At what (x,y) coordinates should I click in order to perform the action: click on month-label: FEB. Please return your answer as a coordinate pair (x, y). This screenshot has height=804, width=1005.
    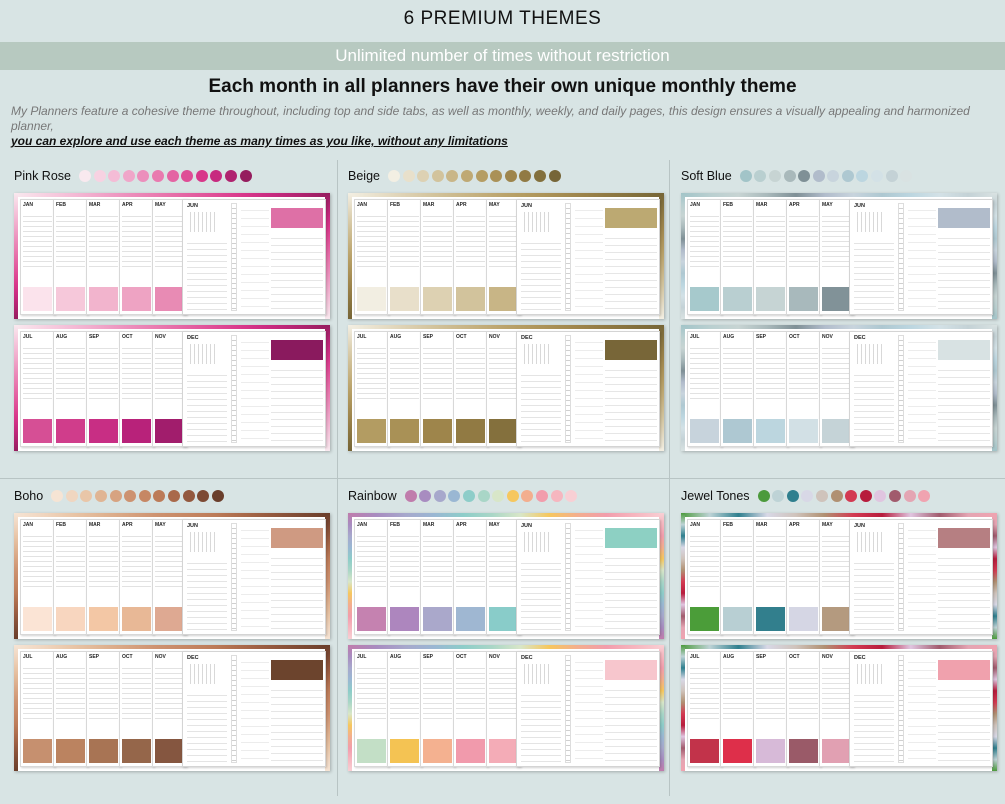
    Looking at the image, I should click on (395, 205).